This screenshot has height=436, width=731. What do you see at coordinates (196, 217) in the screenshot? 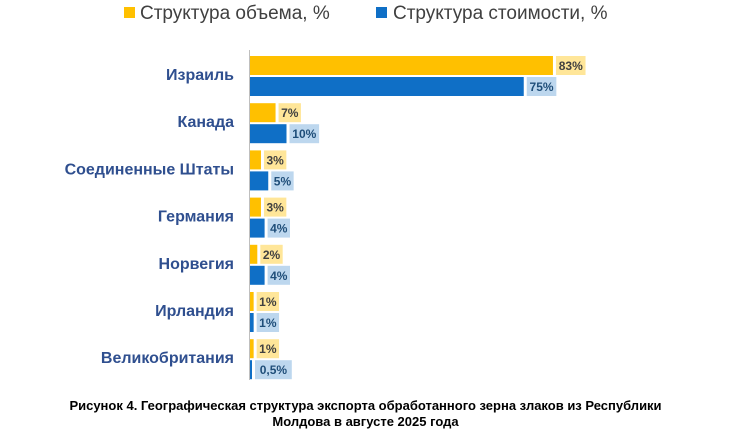
I see `category-label: Германия` at bounding box center [196, 217].